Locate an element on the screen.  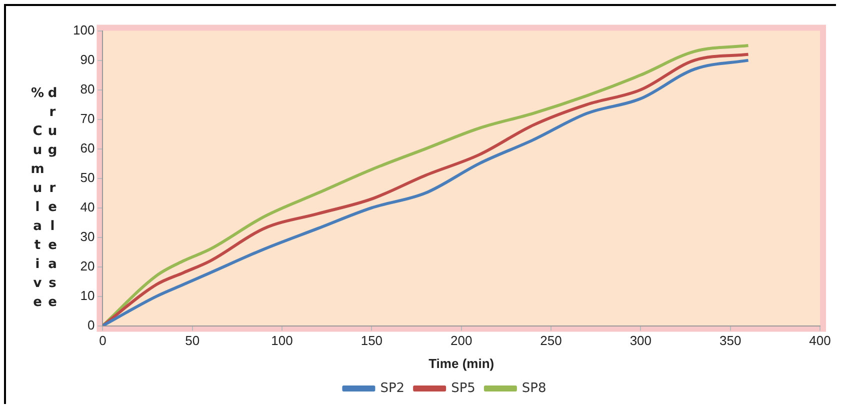
x-tick-label: 100 is located at coordinates (282, 340).